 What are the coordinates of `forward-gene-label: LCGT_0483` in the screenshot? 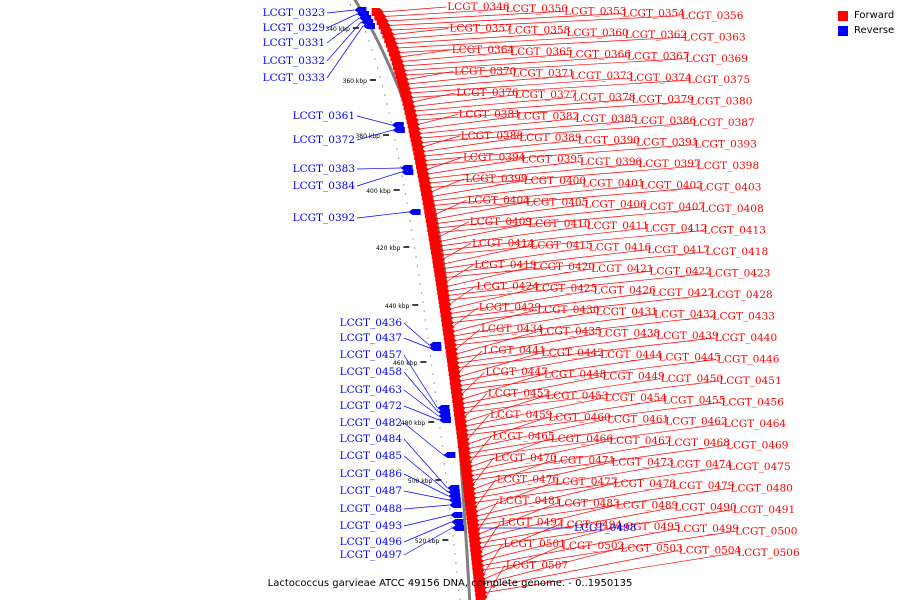 It's located at (588, 503).